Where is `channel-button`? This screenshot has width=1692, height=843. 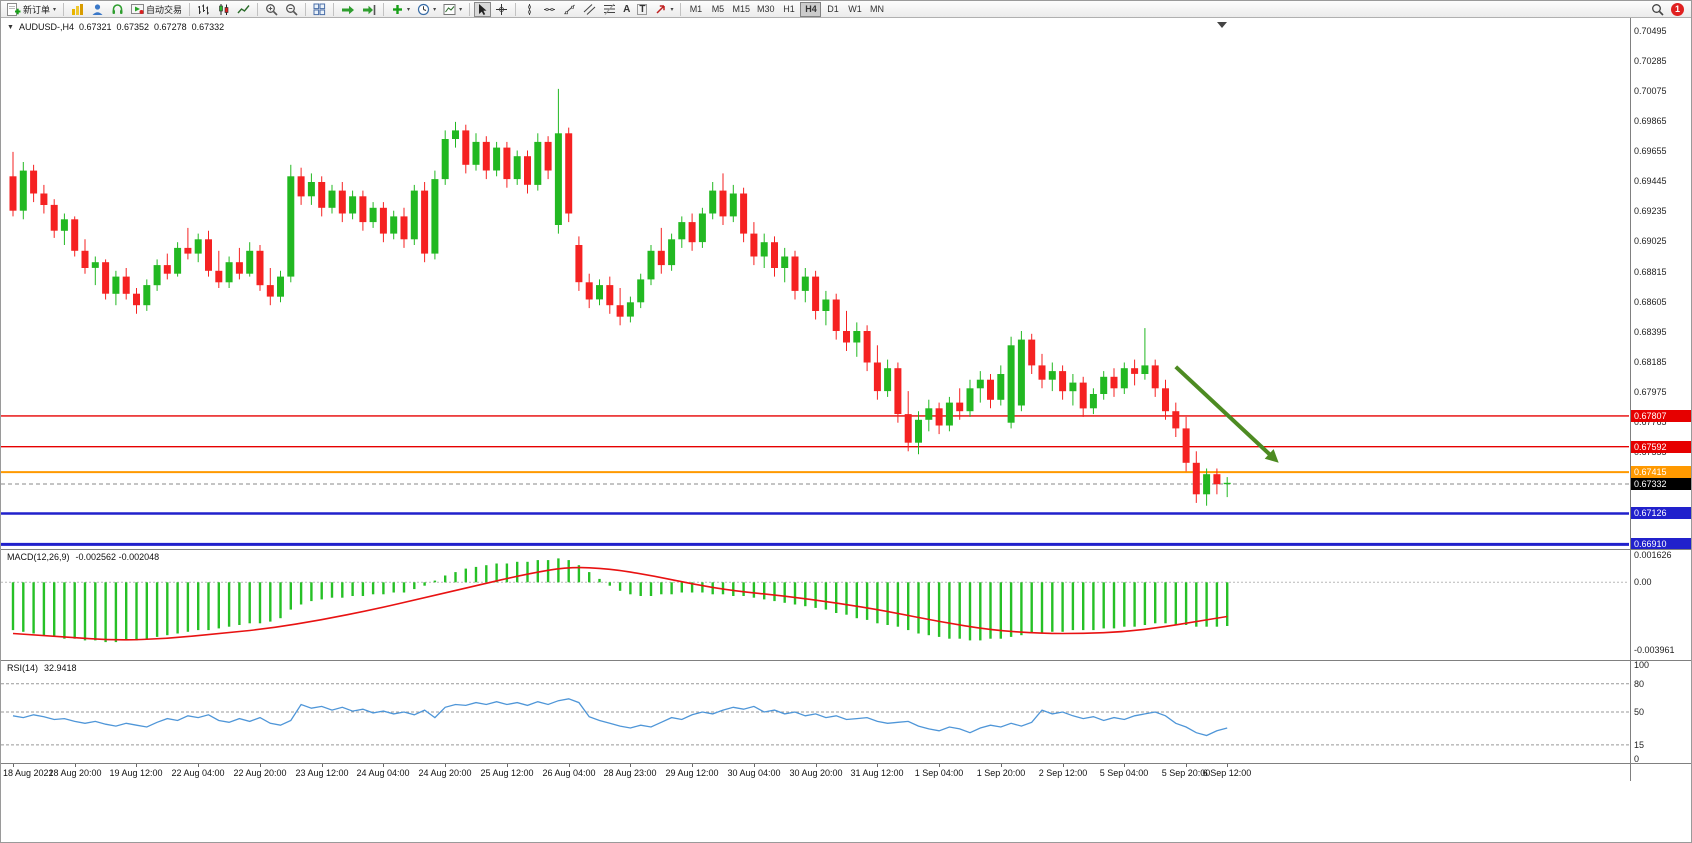 channel-button is located at coordinates (589, 9).